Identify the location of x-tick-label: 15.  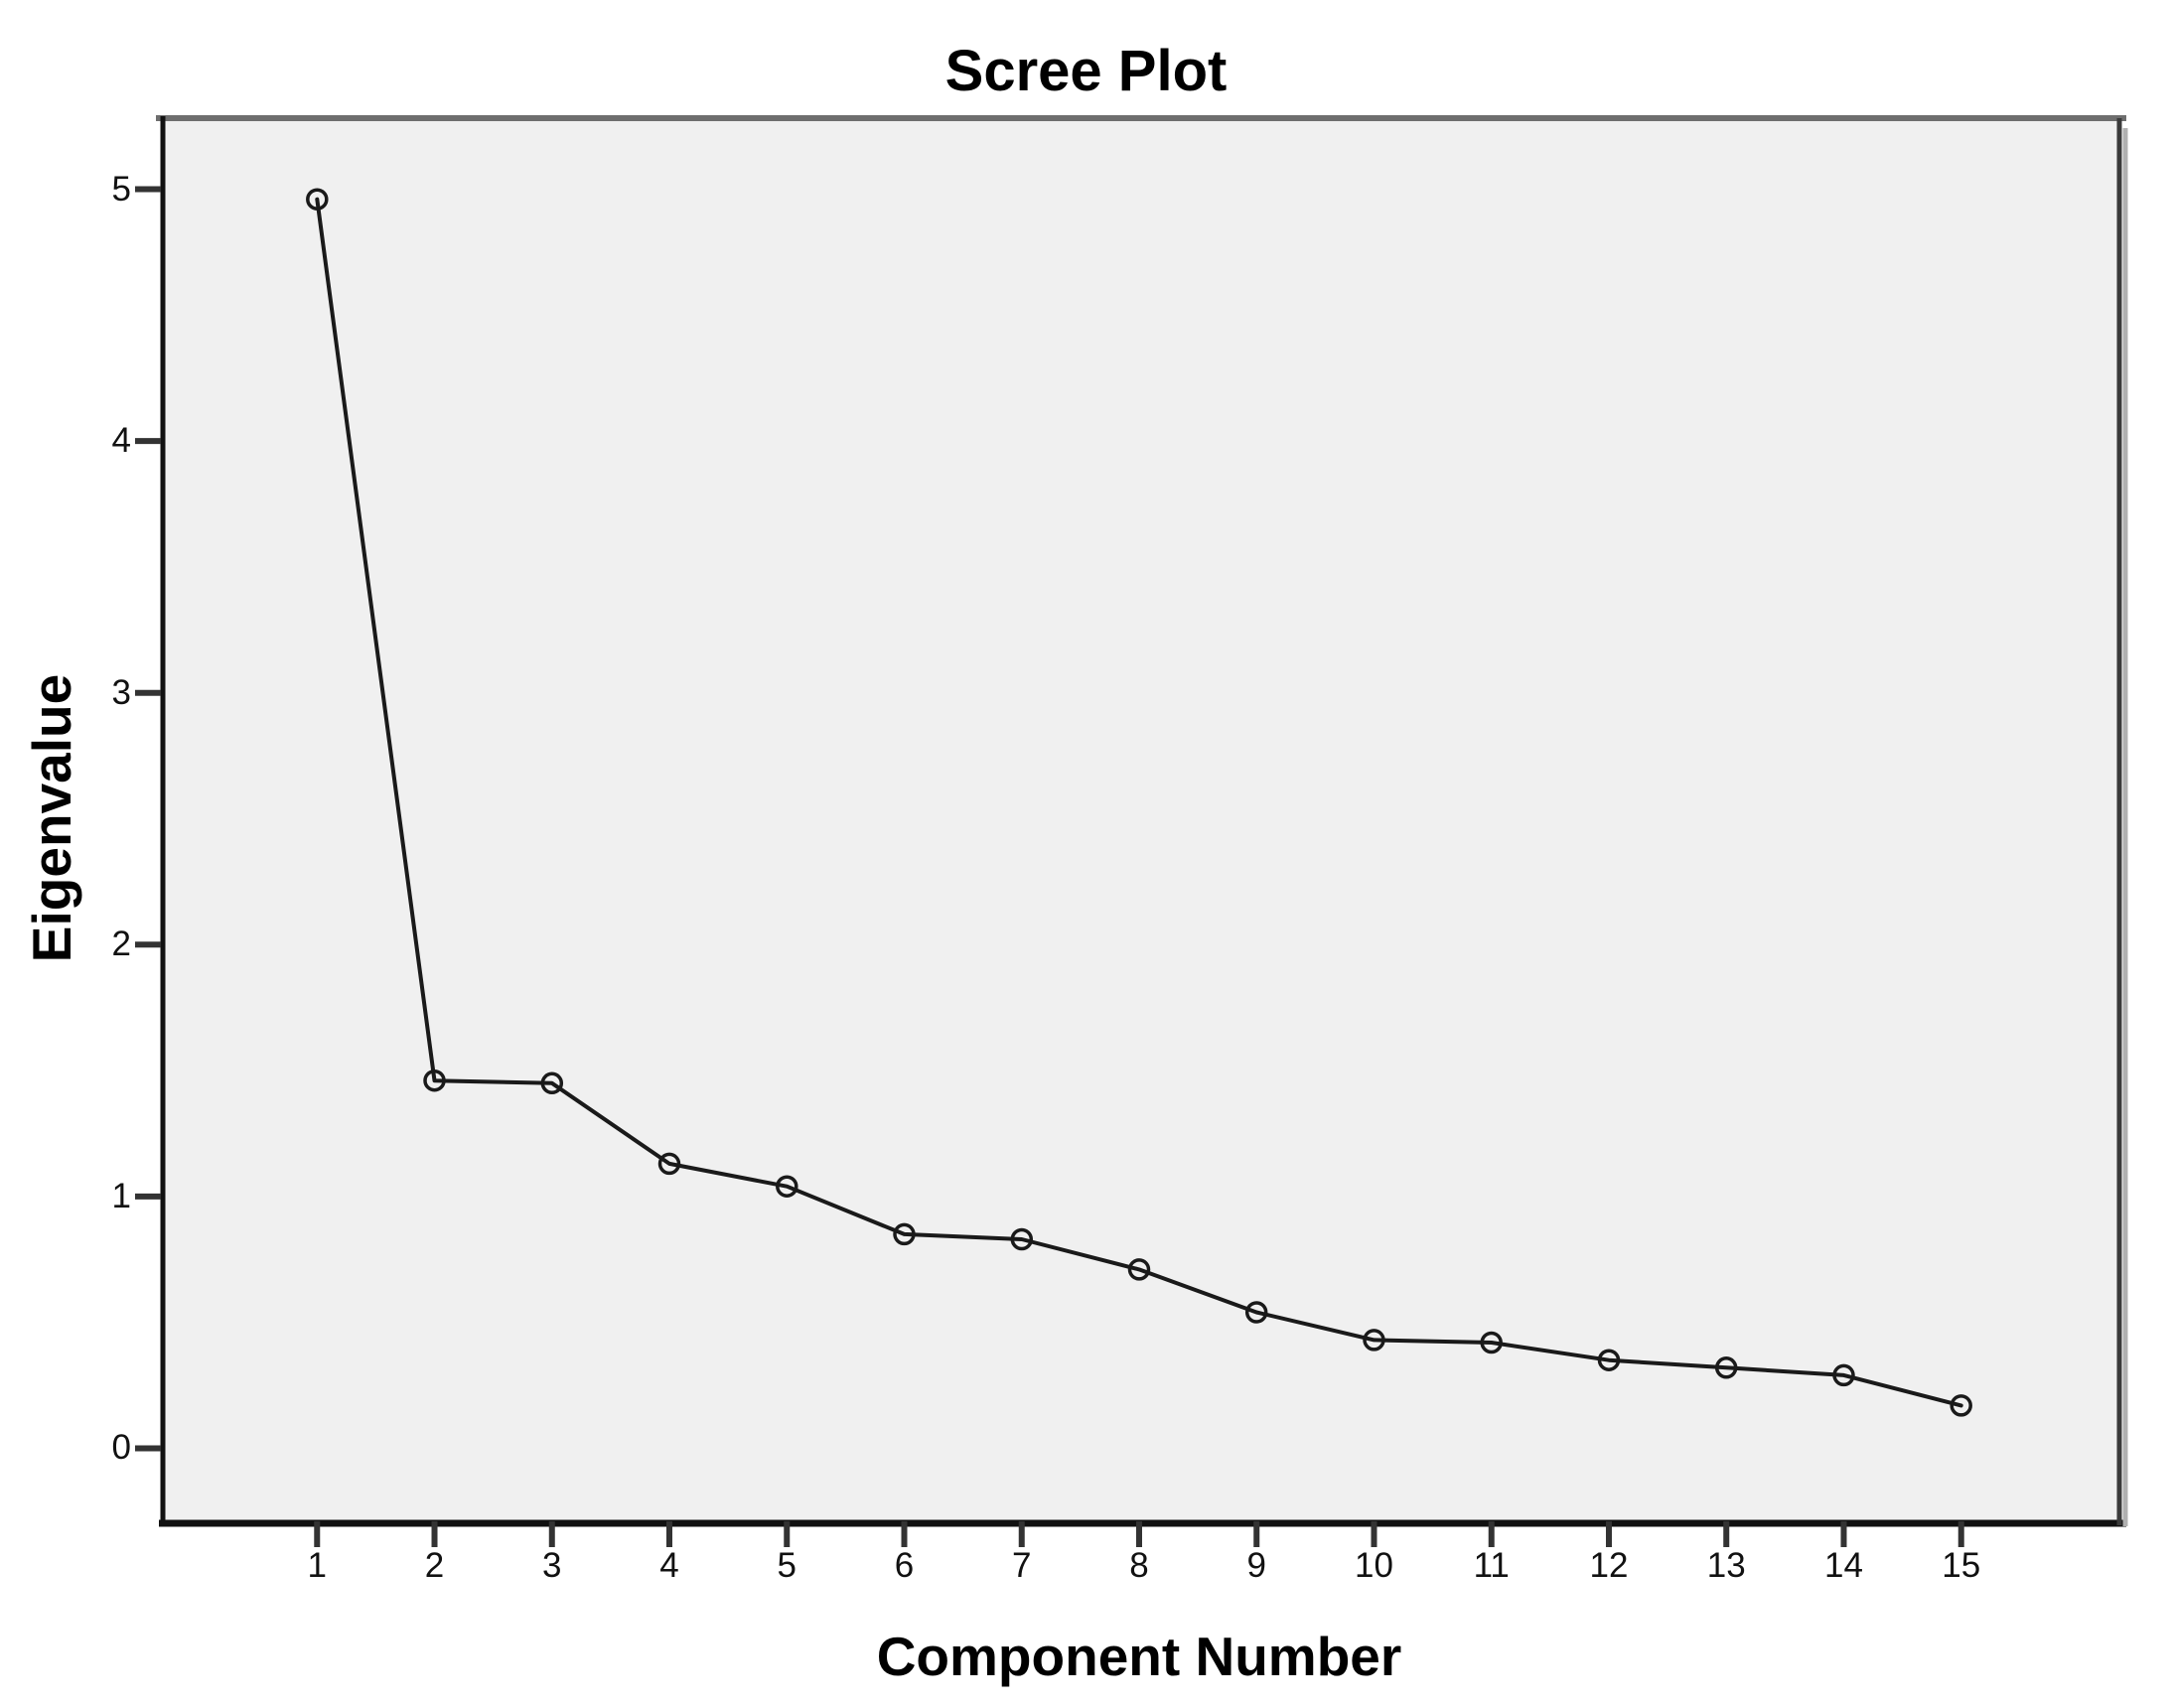
(1961, 1565).